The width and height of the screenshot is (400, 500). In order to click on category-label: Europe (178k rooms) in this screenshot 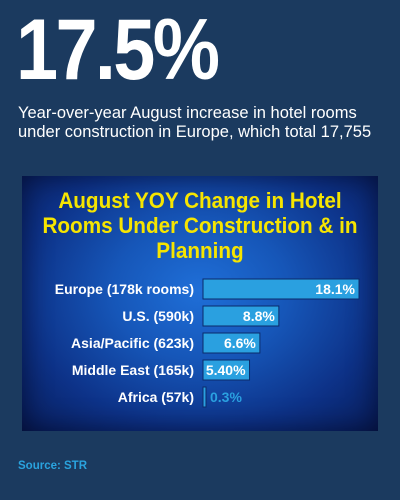, I will do `click(124, 289)`.